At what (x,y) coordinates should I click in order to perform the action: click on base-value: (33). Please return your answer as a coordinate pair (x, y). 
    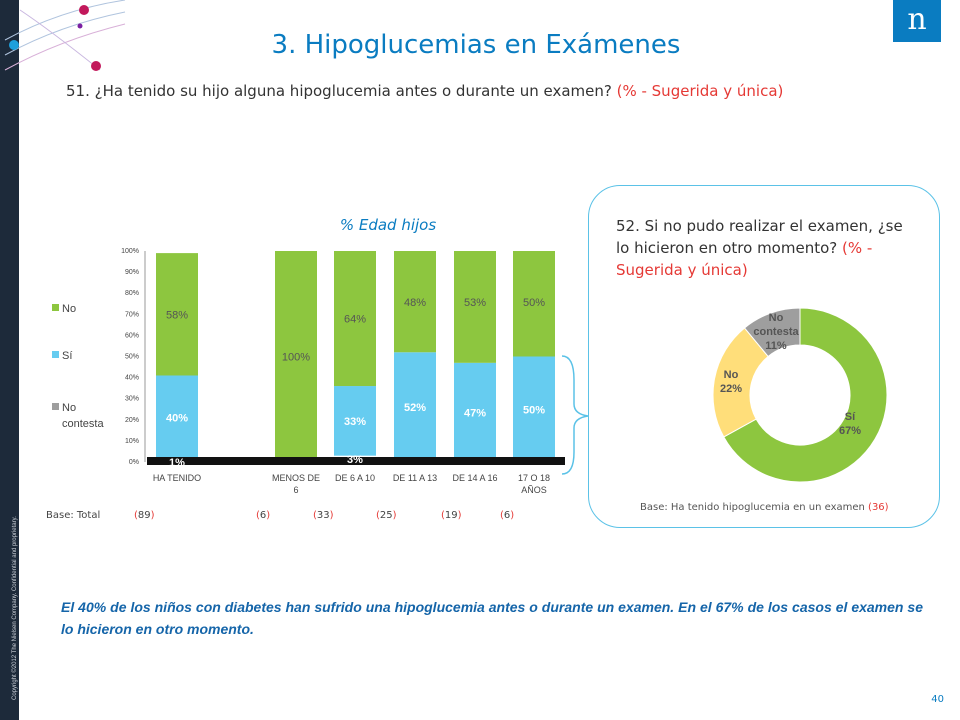
    Looking at the image, I should click on (323, 515).